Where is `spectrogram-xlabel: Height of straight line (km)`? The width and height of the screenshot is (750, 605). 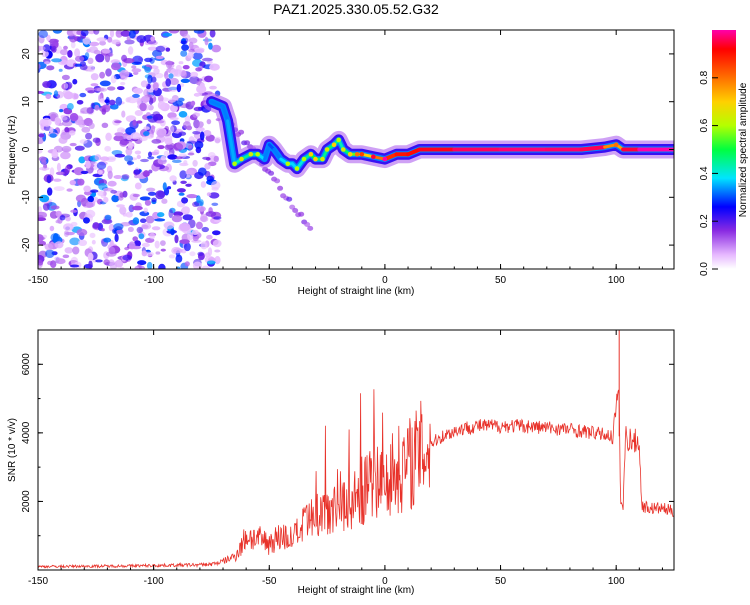 spectrogram-xlabel: Height of straight line (km) is located at coordinates (356, 291).